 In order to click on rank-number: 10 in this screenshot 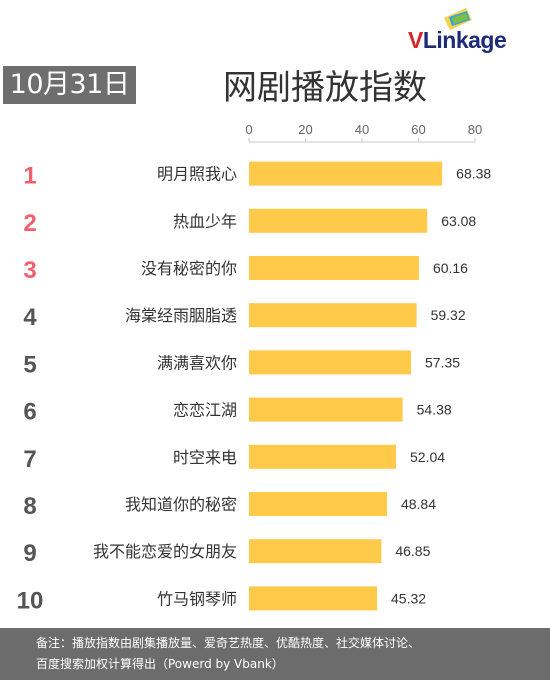, I will do `click(30, 600)`.